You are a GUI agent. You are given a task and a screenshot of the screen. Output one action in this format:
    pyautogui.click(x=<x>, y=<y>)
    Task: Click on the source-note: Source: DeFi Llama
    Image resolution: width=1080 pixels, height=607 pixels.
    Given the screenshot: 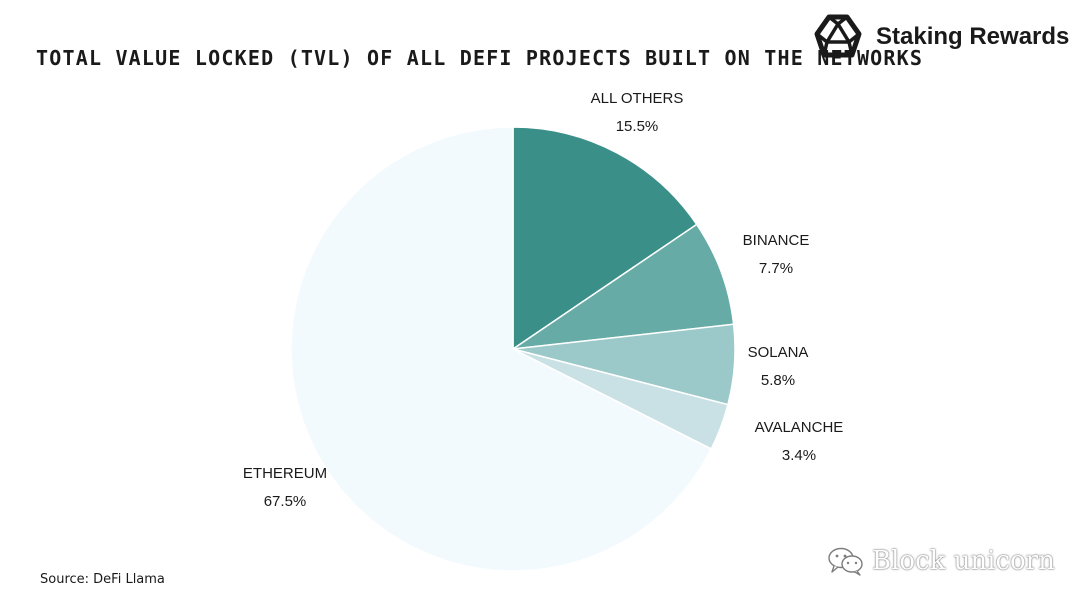 What is the action you would take?
    pyautogui.click(x=102, y=579)
    